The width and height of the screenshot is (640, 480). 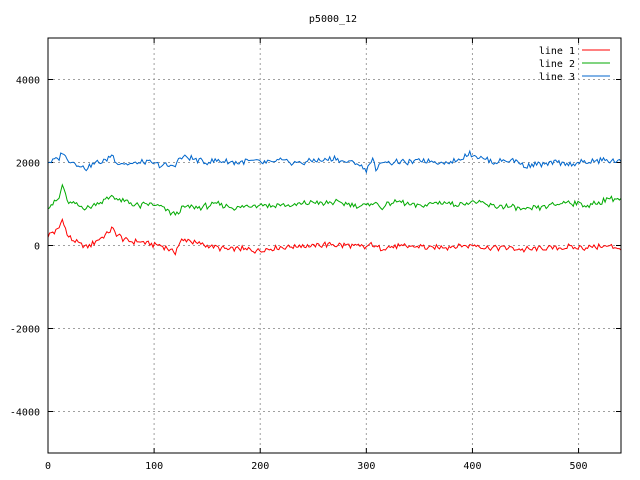 I want to click on y-tick-label: 2000, so click(x=28, y=164).